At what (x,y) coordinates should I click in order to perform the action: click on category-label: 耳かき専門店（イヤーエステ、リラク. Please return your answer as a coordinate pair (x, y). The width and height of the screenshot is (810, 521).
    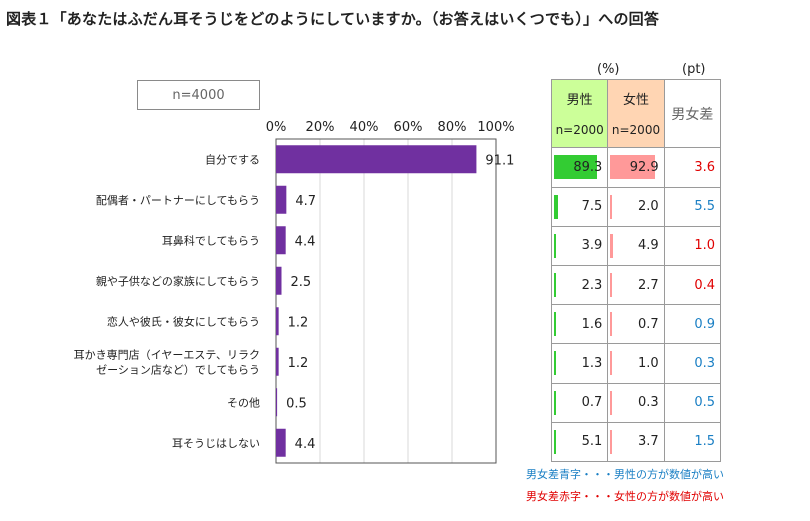
    Looking at the image, I should click on (167, 354).